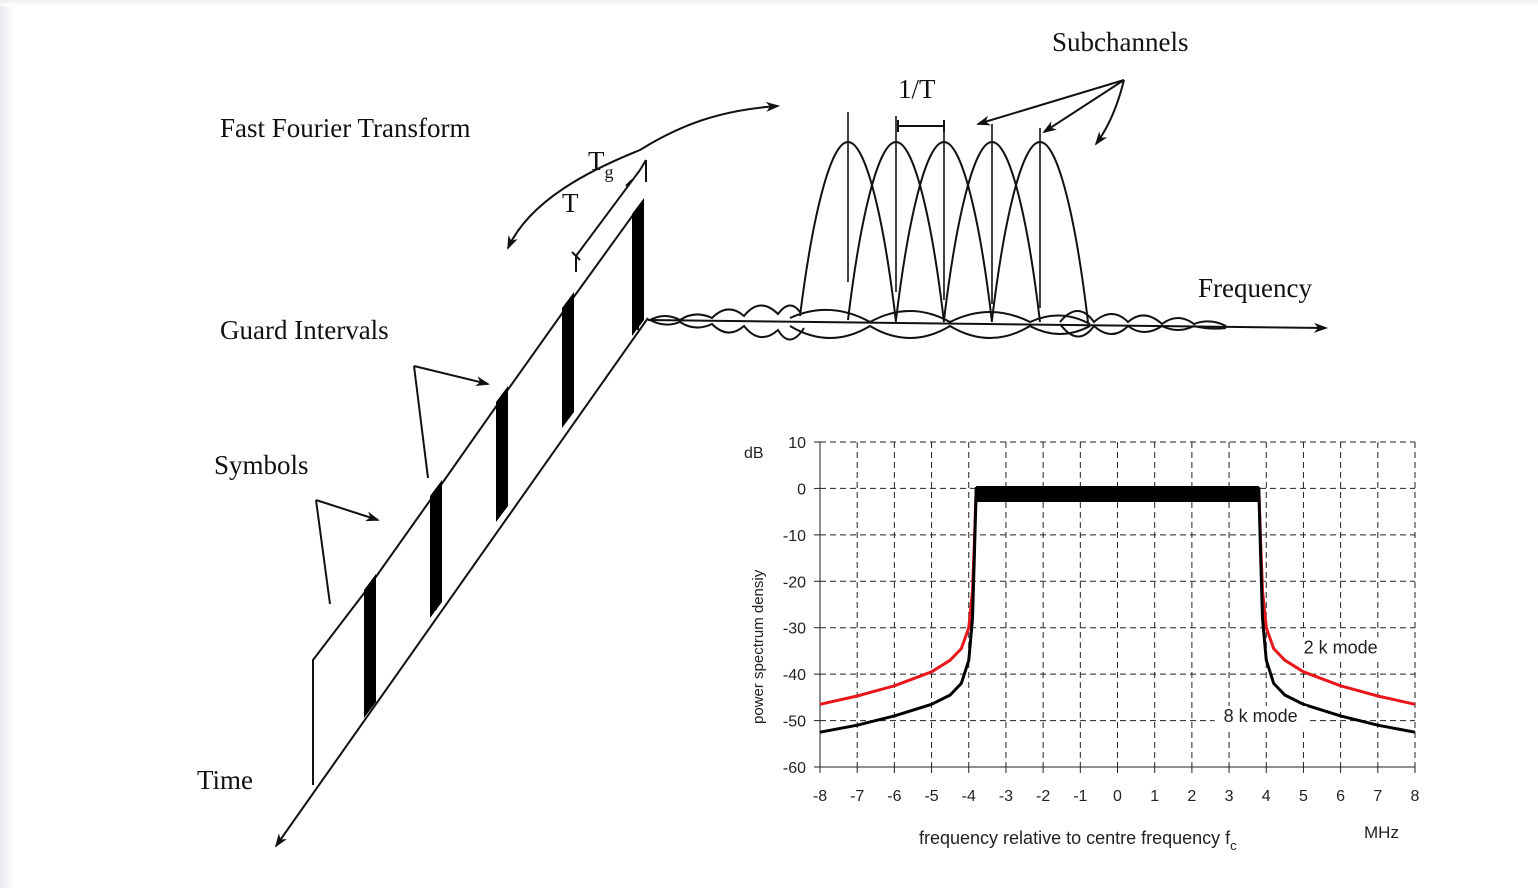 This screenshot has width=1538, height=888. What do you see at coordinates (794, 629) in the screenshot?
I see `y-tick-label-4: -30` at bounding box center [794, 629].